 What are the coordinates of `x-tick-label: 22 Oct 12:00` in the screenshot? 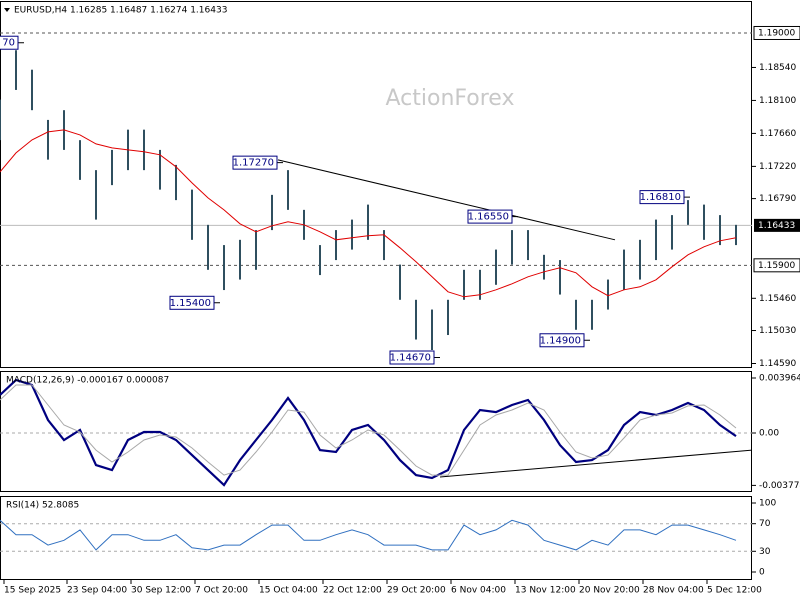 It's located at (352, 591).